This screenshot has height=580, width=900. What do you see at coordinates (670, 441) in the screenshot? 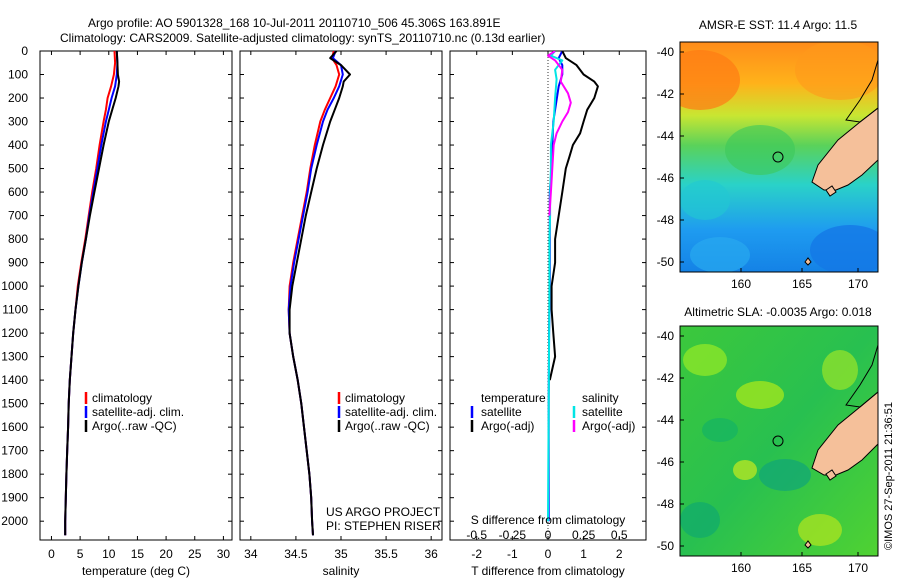
I see `sla-lat-axis: -40 -42 -44 -46 -48 -50` at bounding box center [670, 441].